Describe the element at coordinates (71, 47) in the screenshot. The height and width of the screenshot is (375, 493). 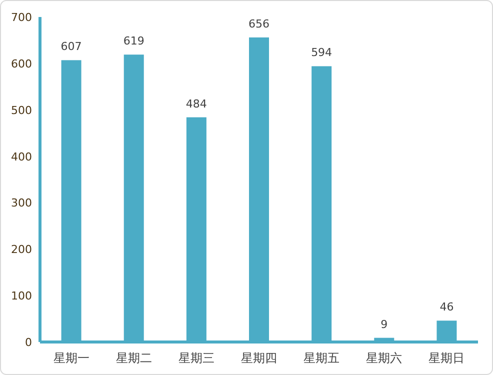
I see `data-label: 607` at that location.